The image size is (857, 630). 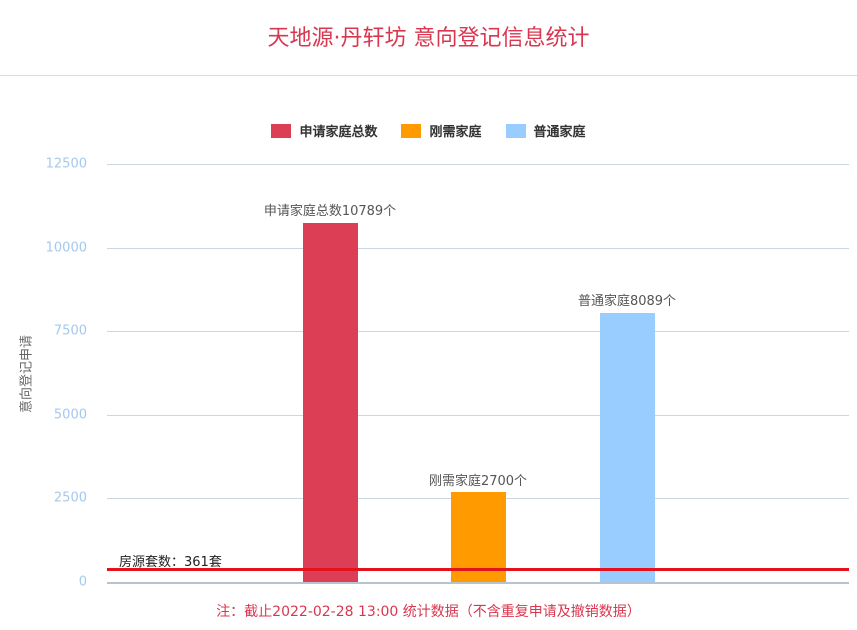 I want to click on legend-swatch-ordinary, so click(x=515, y=130).